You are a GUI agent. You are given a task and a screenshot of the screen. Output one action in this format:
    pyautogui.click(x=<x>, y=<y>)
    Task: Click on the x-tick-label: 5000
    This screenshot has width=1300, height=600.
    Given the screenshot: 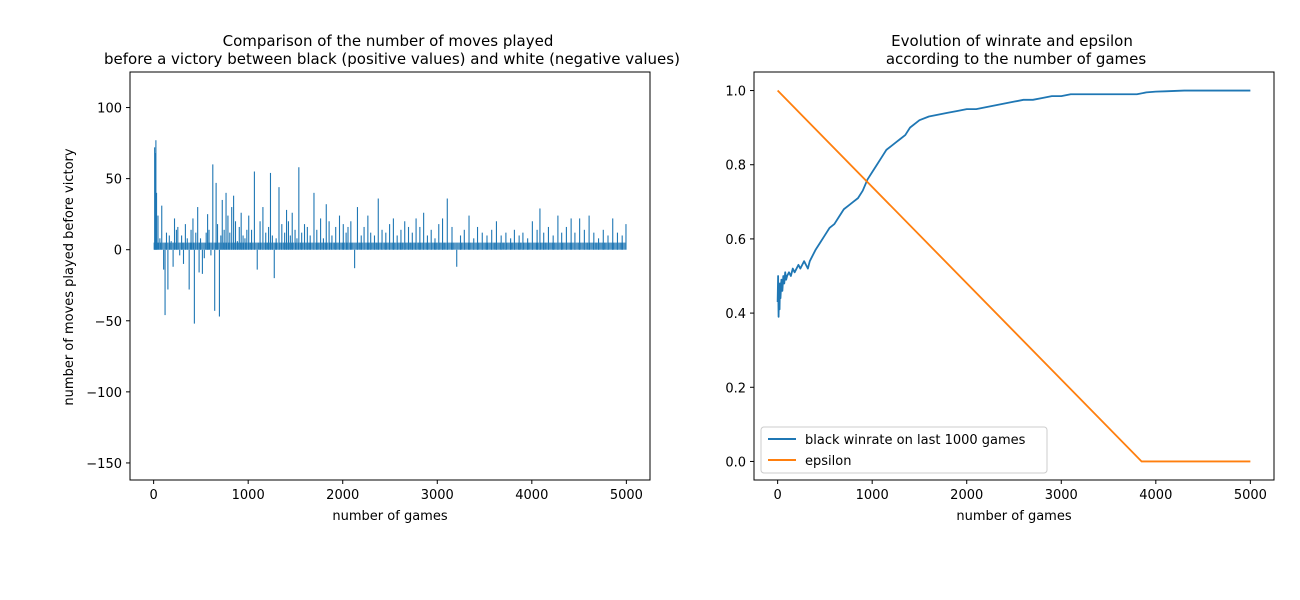 What is the action you would take?
    pyautogui.click(x=626, y=495)
    